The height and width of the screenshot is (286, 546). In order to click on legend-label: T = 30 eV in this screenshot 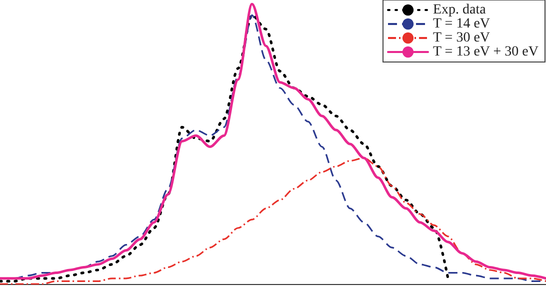, I will do `click(461, 38)`.